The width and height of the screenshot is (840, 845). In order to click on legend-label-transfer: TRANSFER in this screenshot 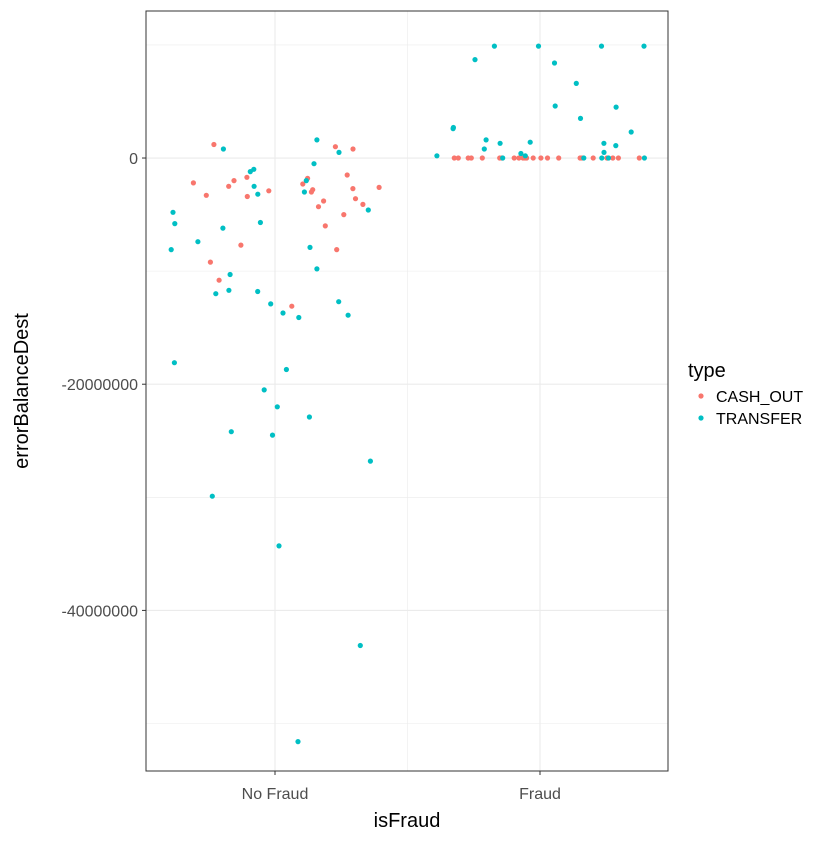, I will do `click(759, 419)`.